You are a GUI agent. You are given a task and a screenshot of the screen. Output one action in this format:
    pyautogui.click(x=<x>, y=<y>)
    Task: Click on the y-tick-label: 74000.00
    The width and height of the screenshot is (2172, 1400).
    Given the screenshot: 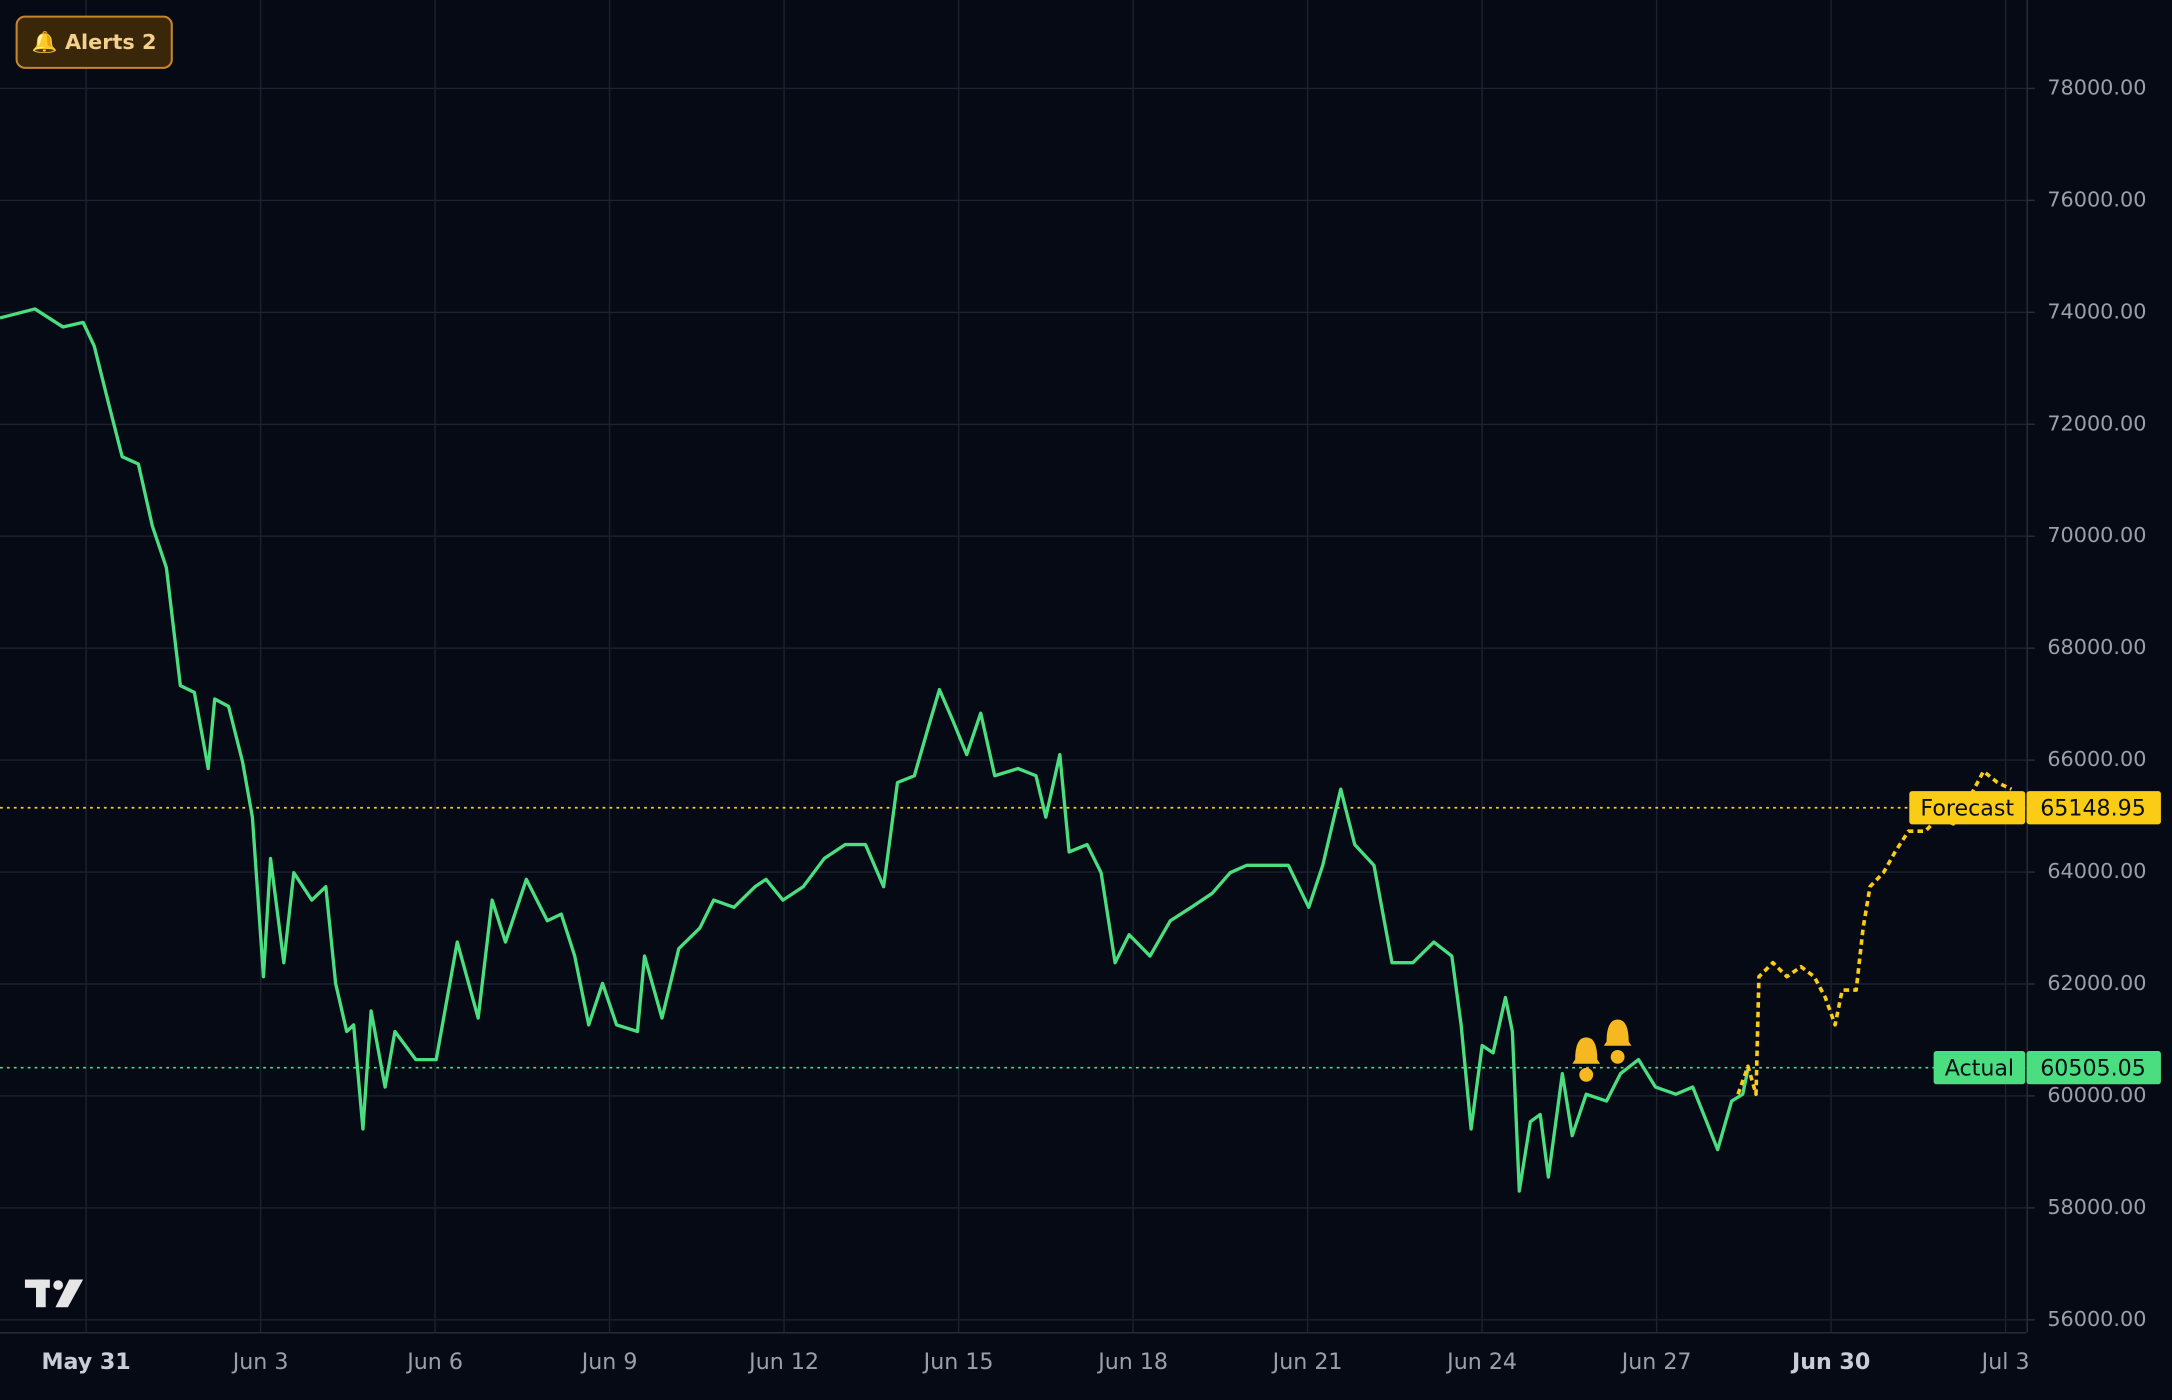 What is the action you would take?
    pyautogui.click(x=2096, y=311)
    